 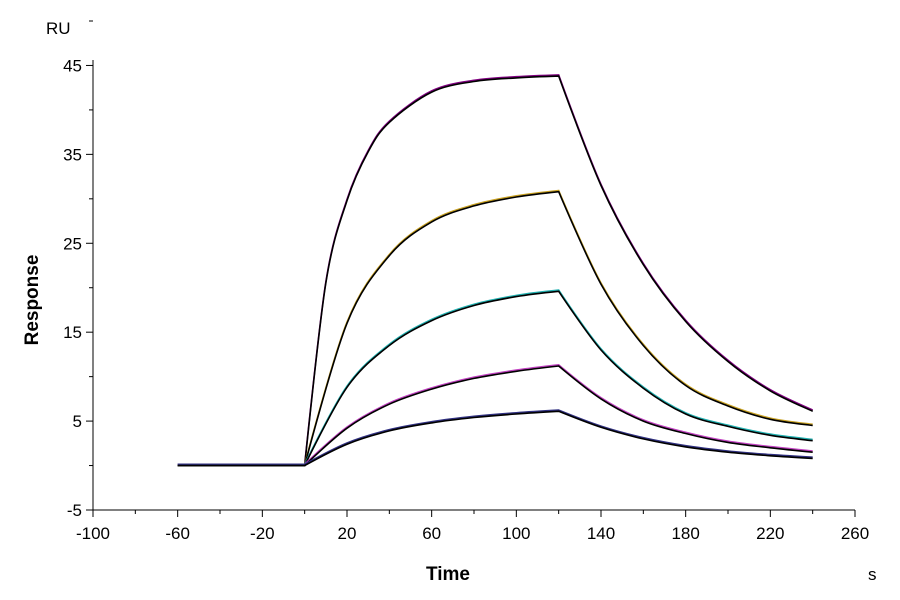 What do you see at coordinates (347, 533) in the screenshot?
I see `x-tick-label: 20` at bounding box center [347, 533].